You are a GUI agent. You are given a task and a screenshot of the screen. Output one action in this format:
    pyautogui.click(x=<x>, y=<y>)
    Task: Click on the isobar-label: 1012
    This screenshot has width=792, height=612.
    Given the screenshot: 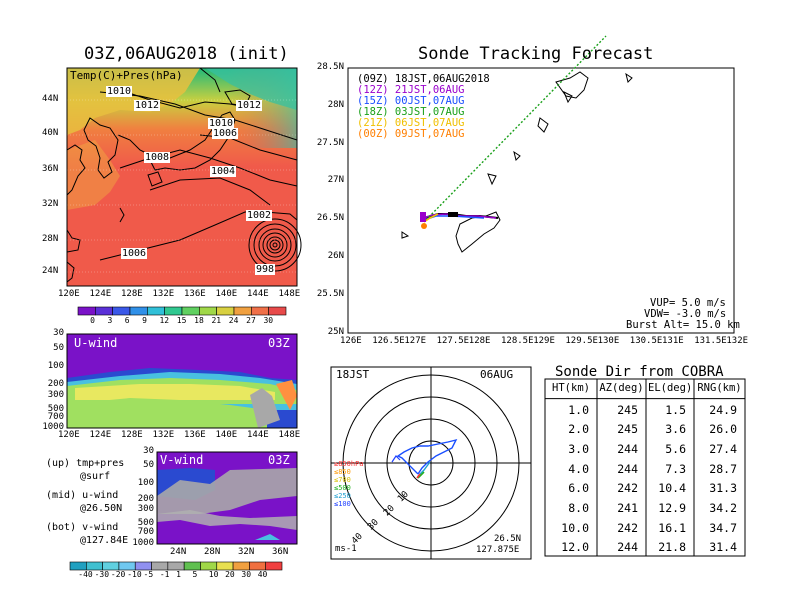 What is the action you would take?
    pyautogui.click(x=147, y=105)
    